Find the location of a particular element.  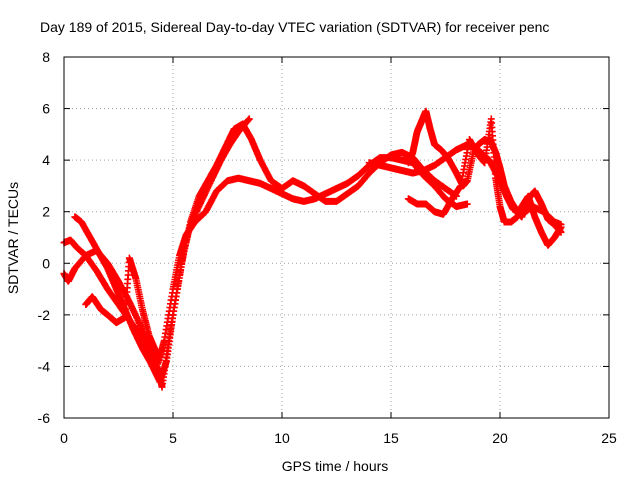

x-tick-label: 25 is located at coordinates (609, 438).